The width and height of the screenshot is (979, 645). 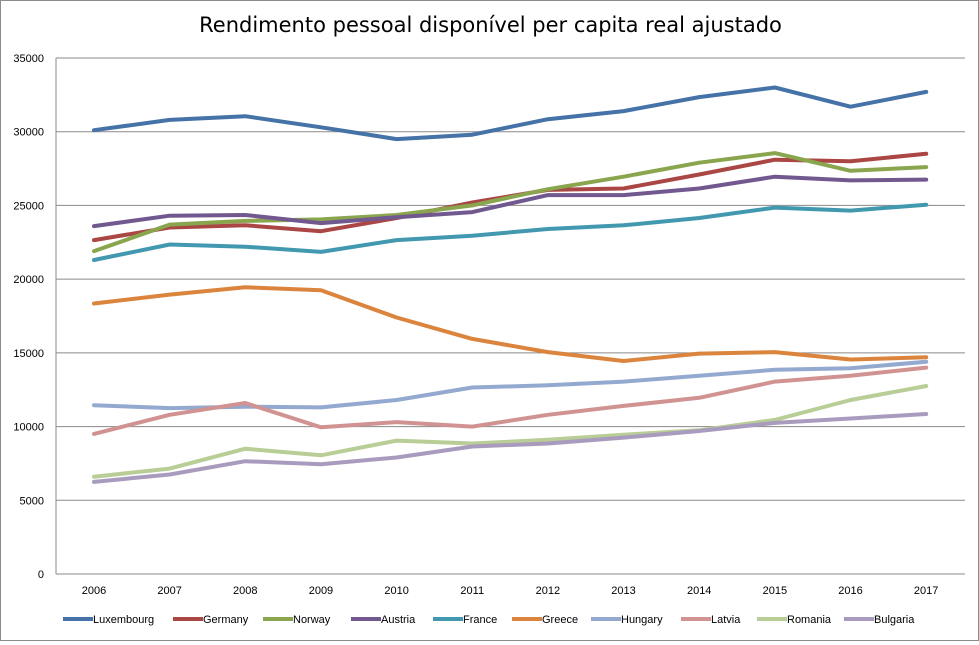 I want to click on series-line-norway, so click(x=510, y=202).